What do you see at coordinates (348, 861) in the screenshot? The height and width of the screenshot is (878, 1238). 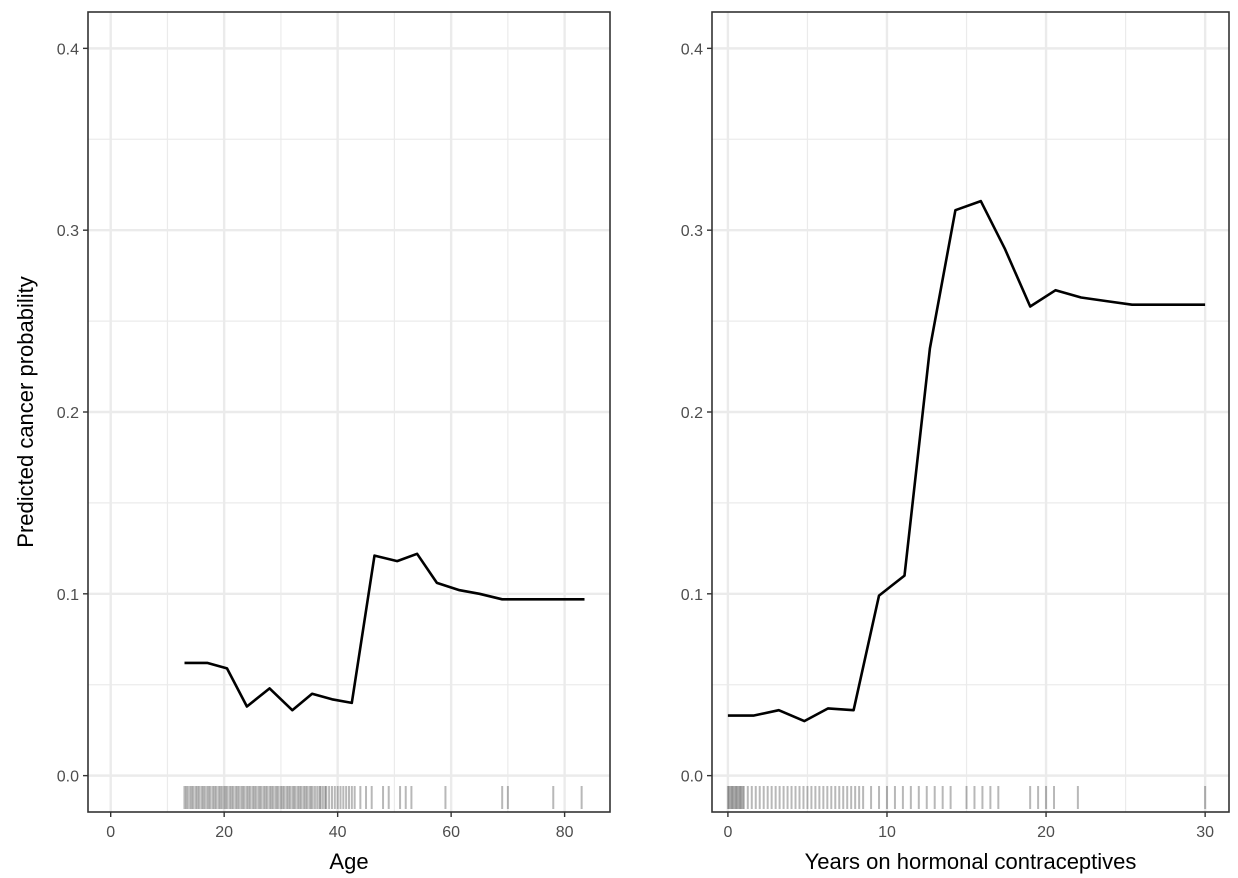 I see `x-axis-title: Age` at bounding box center [348, 861].